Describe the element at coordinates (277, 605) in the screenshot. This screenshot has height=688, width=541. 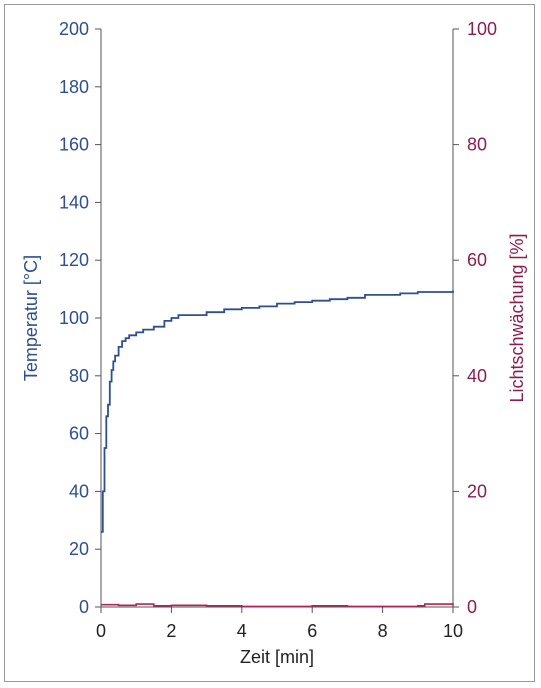
I see `series-line-light-attenuation` at that location.